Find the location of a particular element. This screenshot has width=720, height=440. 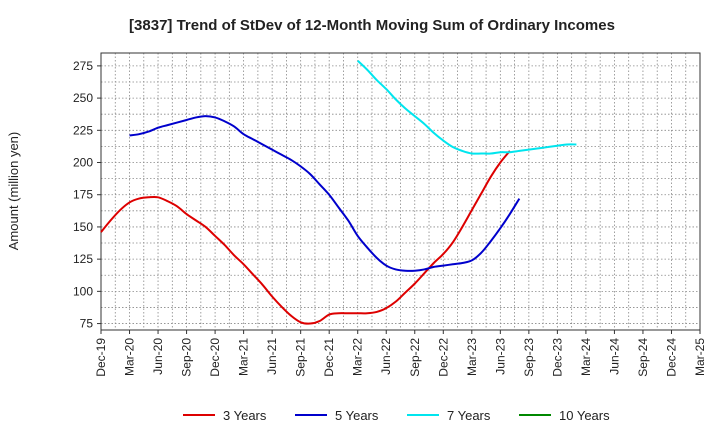

legend-label-7-years: 7 Years is located at coordinates (469, 415).